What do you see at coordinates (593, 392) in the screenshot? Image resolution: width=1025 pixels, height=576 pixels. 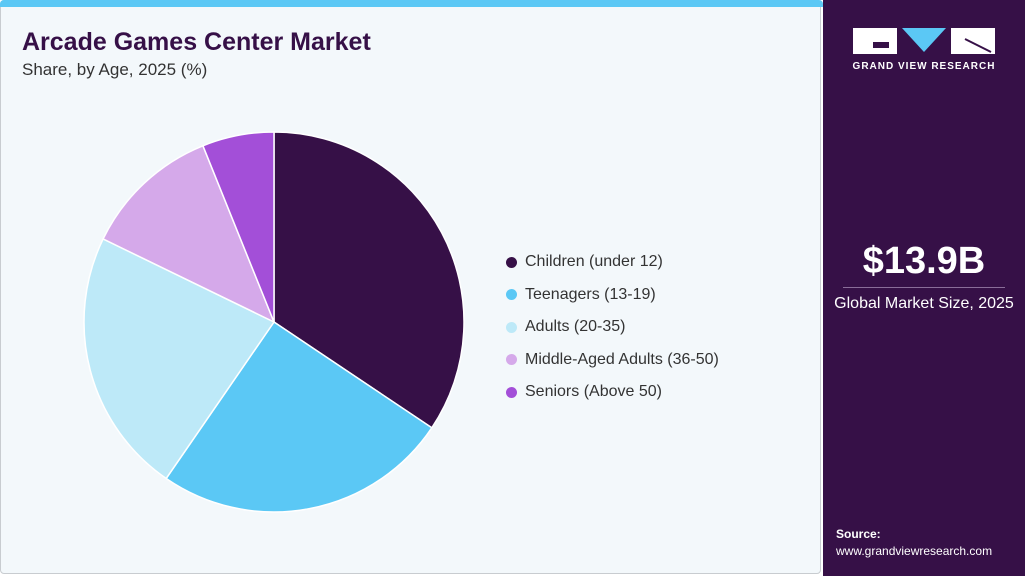 I see `legend-label: Seniors (Above 50)` at bounding box center [593, 392].